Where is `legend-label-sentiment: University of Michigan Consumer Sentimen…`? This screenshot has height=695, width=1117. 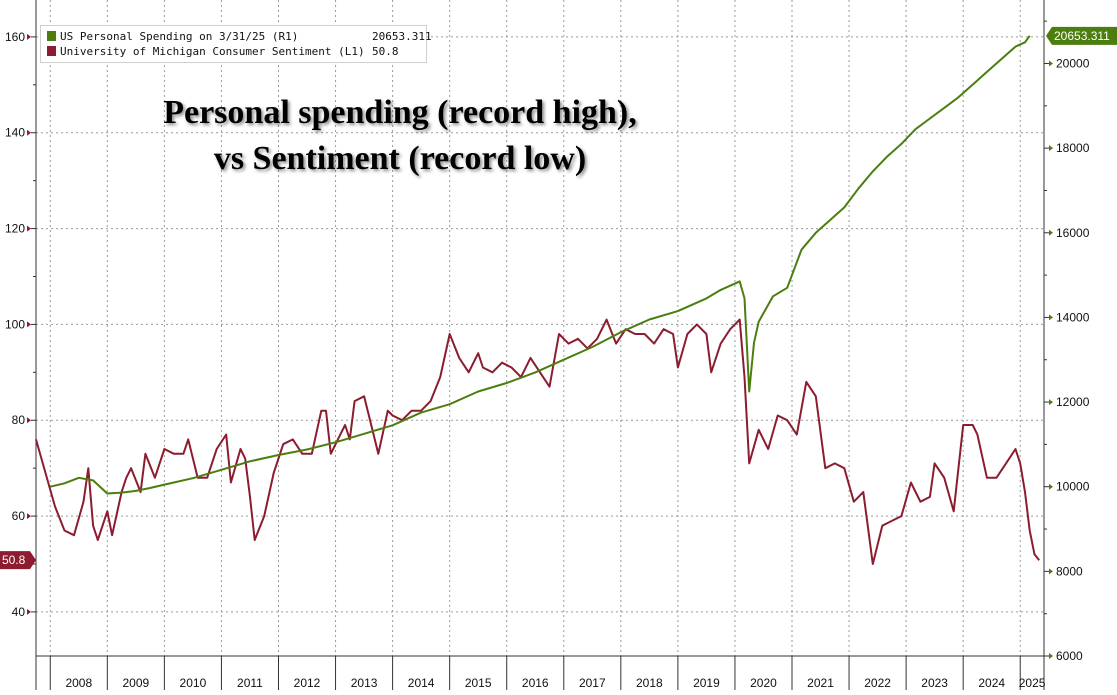
legend-label-sentiment: University of Michigan Consumer Sentimen… is located at coordinates (212, 51).